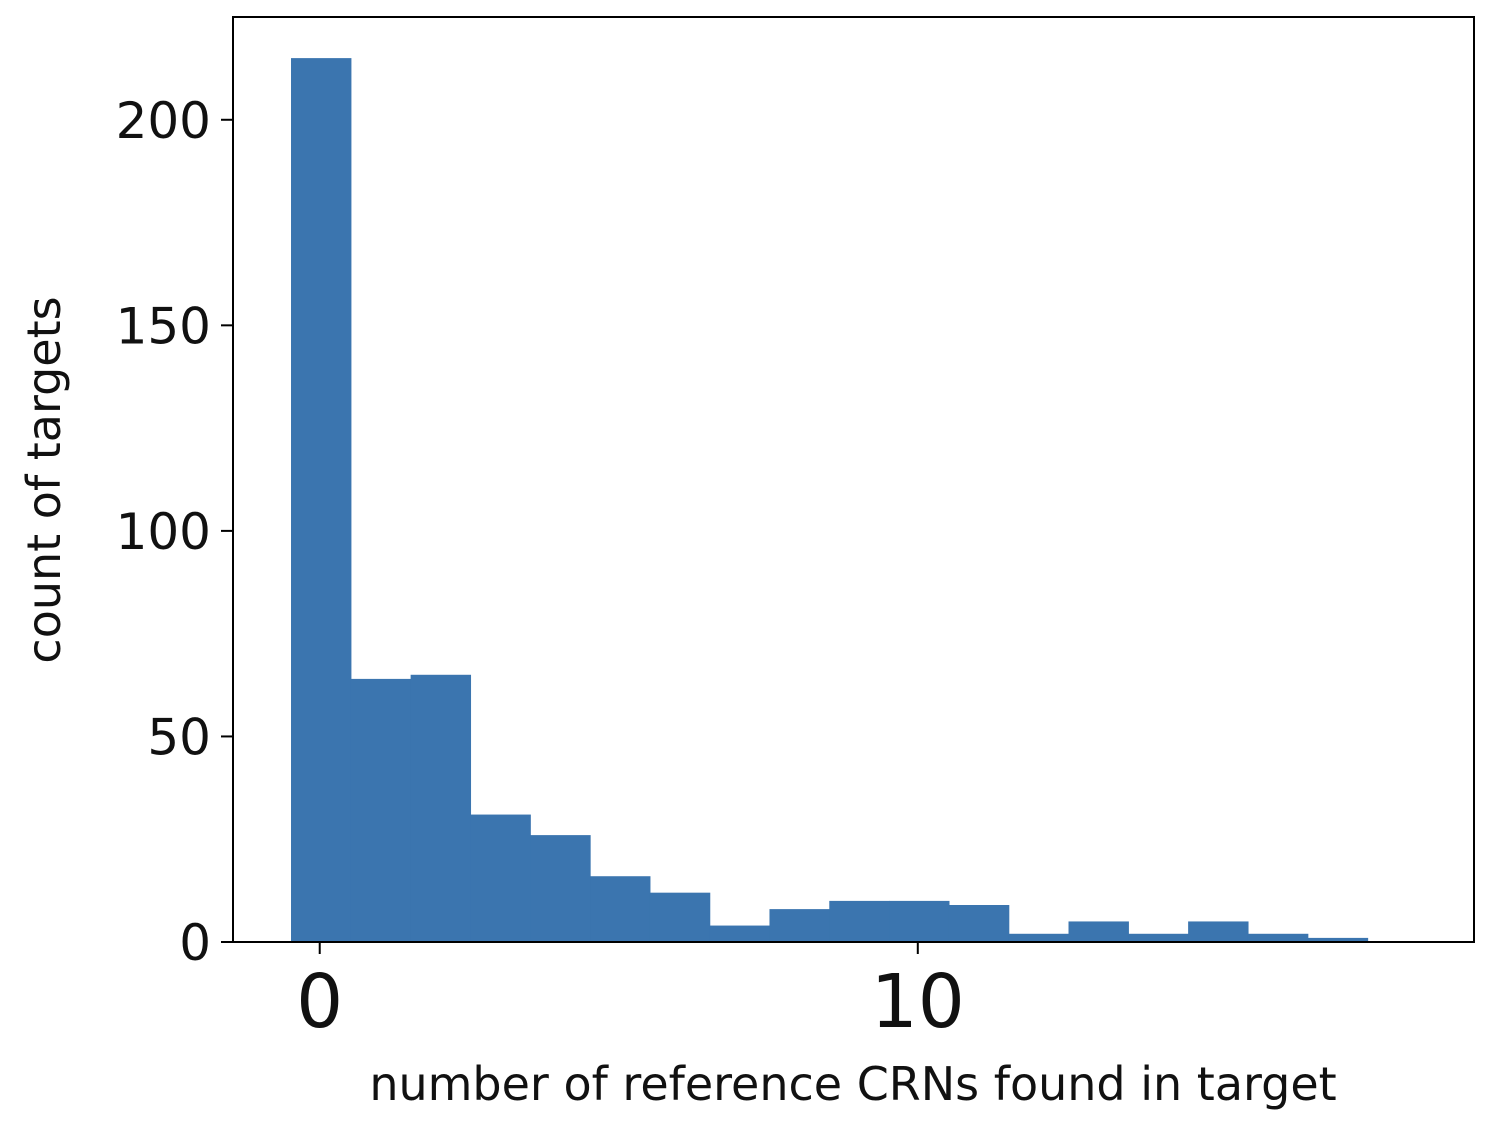  I want to click on y-tick-label: 50, so click(179, 737).